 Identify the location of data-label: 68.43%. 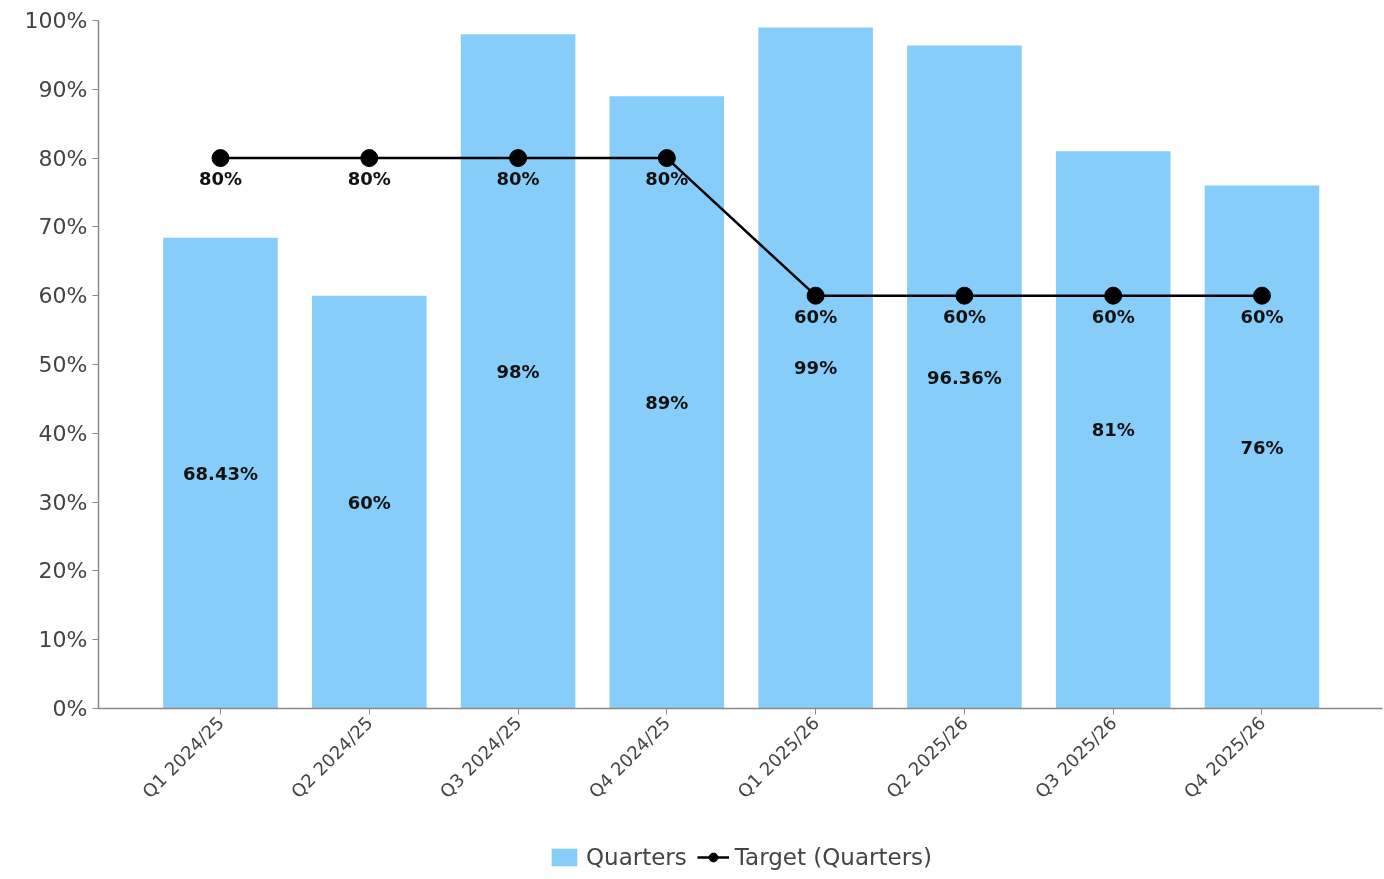
(220, 473).